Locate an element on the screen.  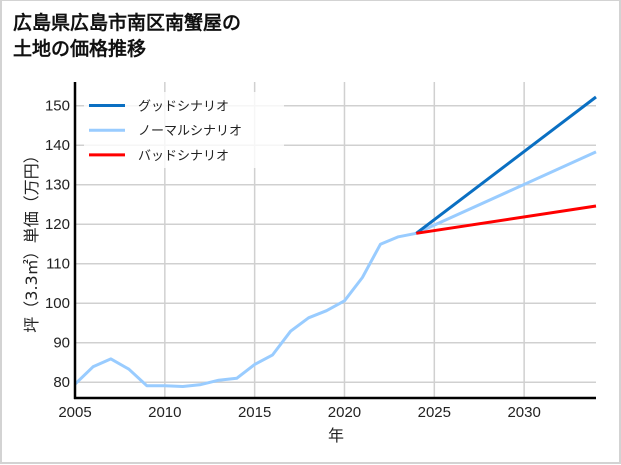
x-tick-label: 2030 is located at coordinates (523, 412).